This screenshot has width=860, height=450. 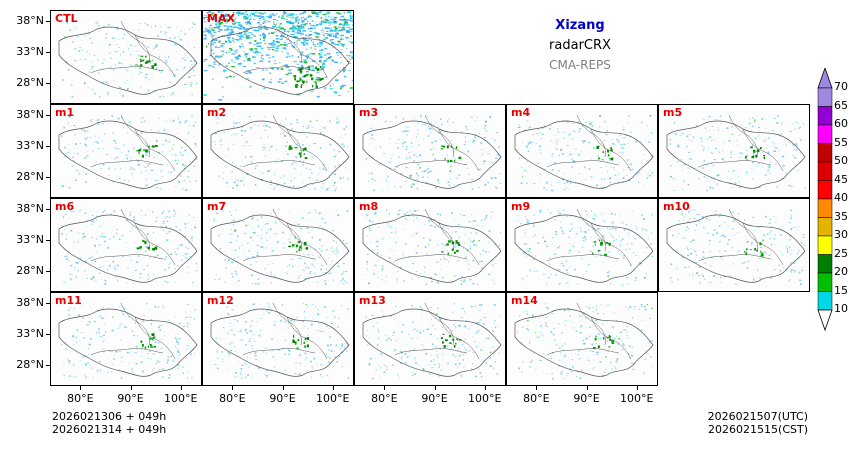 I want to click on panel-label: m3, so click(x=369, y=112).